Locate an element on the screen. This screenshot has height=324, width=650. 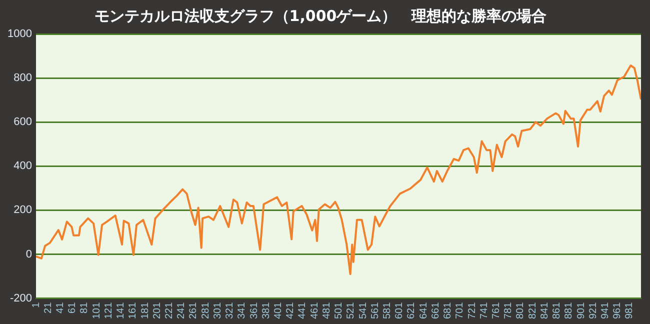
y-tick-label: 200 is located at coordinates (23, 210).